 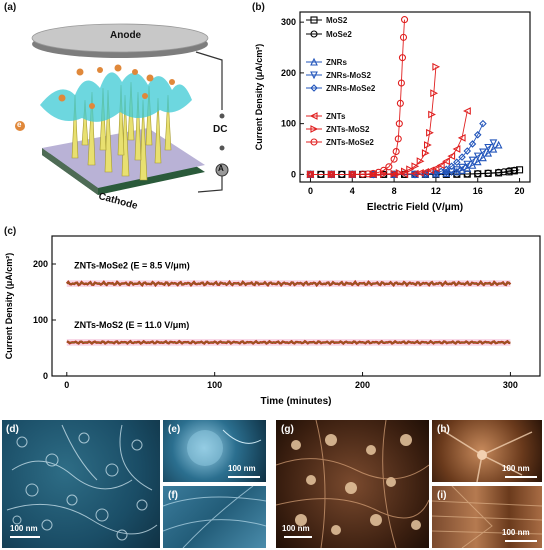 I want to click on y-tick-label-c: 100, so click(x=40, y=320).